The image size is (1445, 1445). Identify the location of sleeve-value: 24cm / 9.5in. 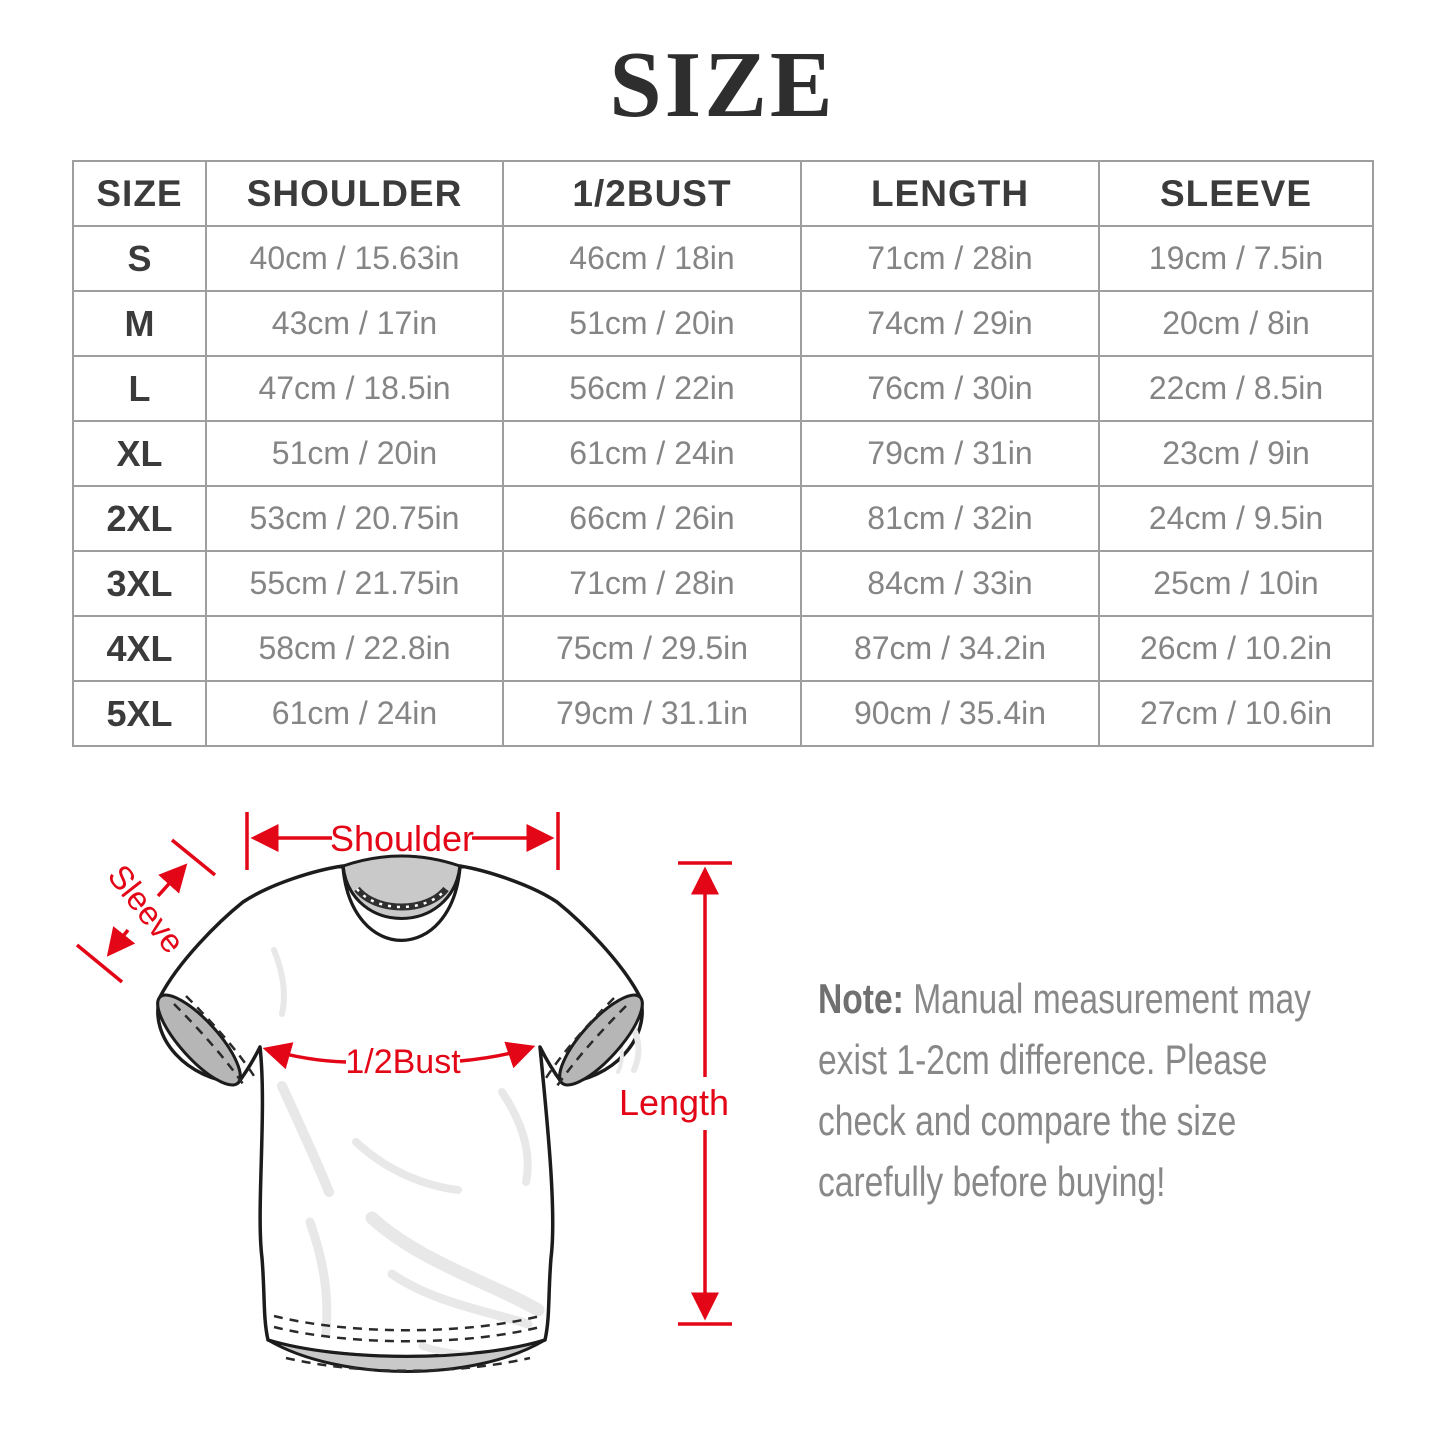
(1236, 518).